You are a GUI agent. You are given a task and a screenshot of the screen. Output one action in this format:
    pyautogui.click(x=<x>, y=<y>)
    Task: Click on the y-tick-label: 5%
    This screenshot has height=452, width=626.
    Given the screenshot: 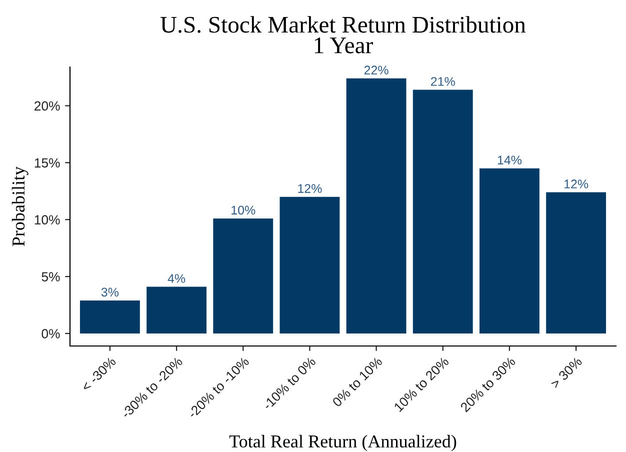 What is the action you would take?
    pyautogui.click(x=51, y=277)
    